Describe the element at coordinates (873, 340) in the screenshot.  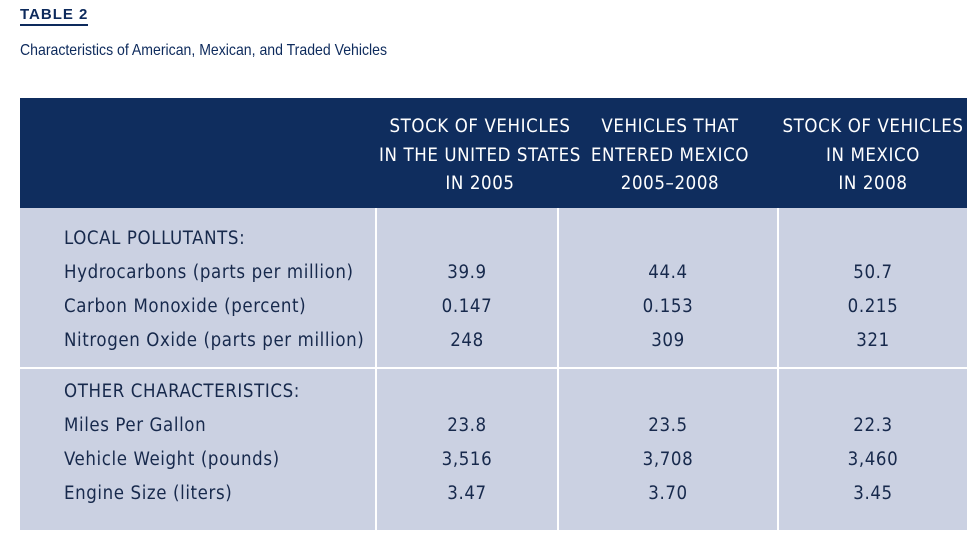
I see `table-cell: 321` at that location.